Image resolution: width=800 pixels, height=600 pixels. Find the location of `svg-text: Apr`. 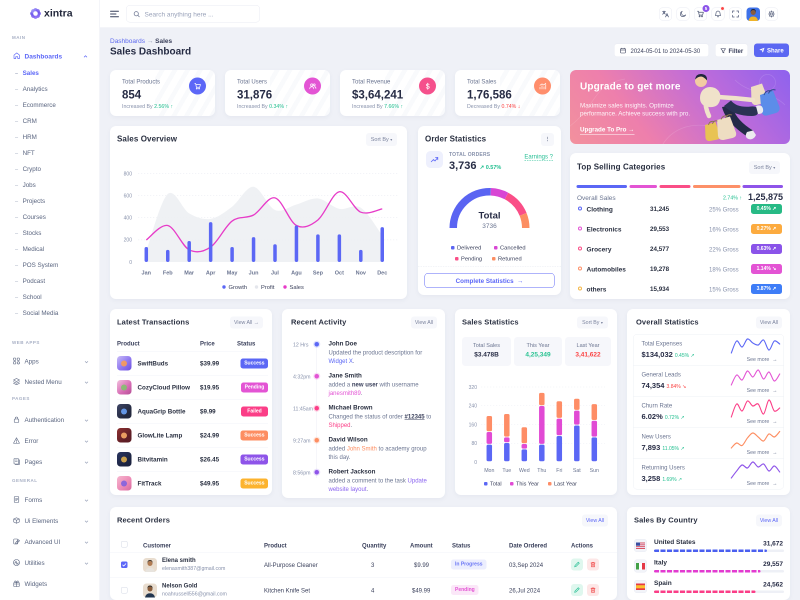

svg-text: Apr is located at coordinates (211, 274).